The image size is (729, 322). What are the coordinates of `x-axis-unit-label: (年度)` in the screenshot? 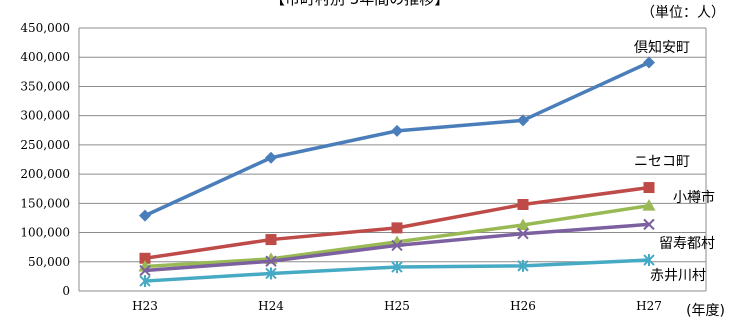 It's located at (705, 311).